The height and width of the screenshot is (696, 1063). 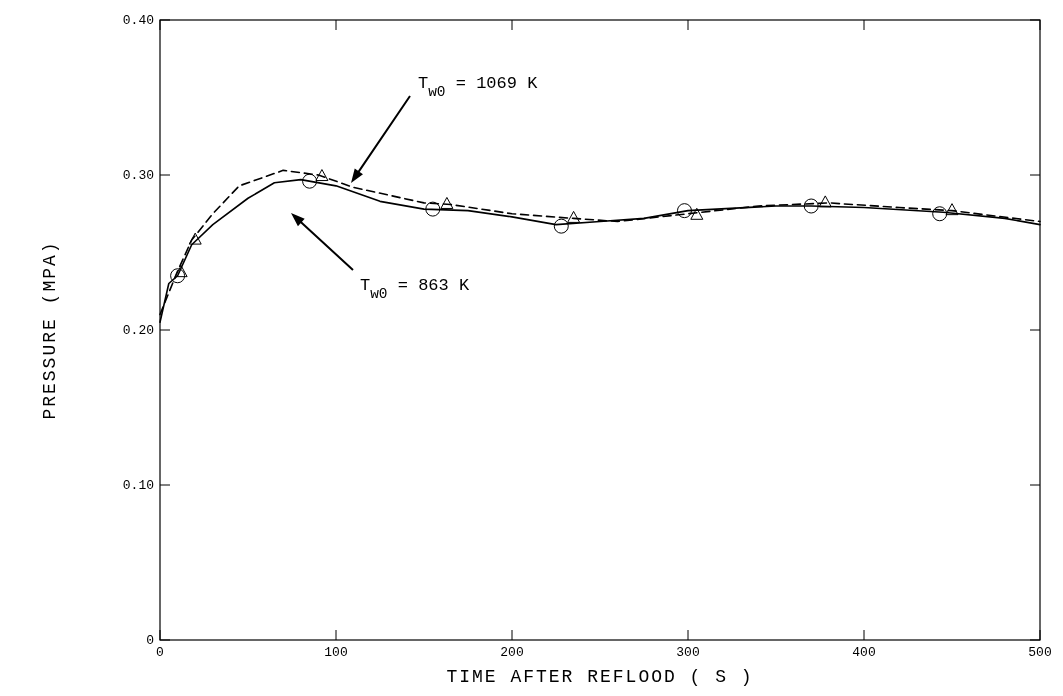 I want to click on annotation: T$_{w0}$ = 1069 K, so click(x=478, y=87).